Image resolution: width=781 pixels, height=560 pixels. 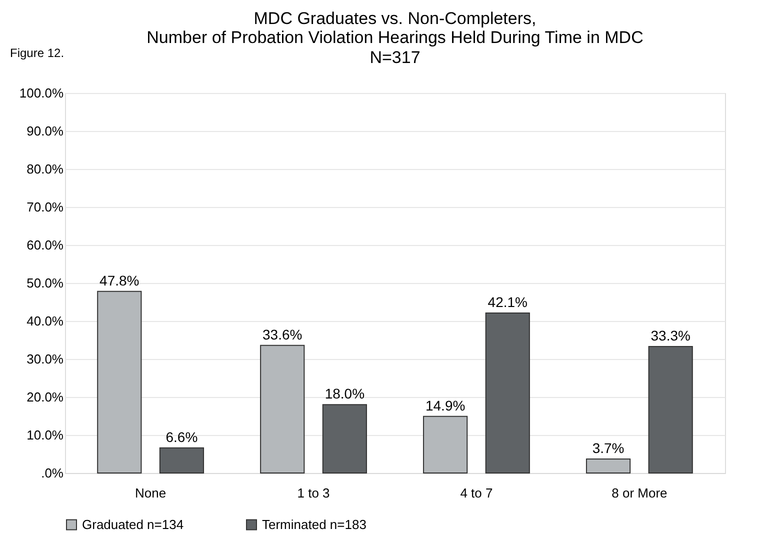 What do you see at coordinates (150, 493) in the screenshot?
I see `x-tick-label: None` at bounding box center [150, 493].